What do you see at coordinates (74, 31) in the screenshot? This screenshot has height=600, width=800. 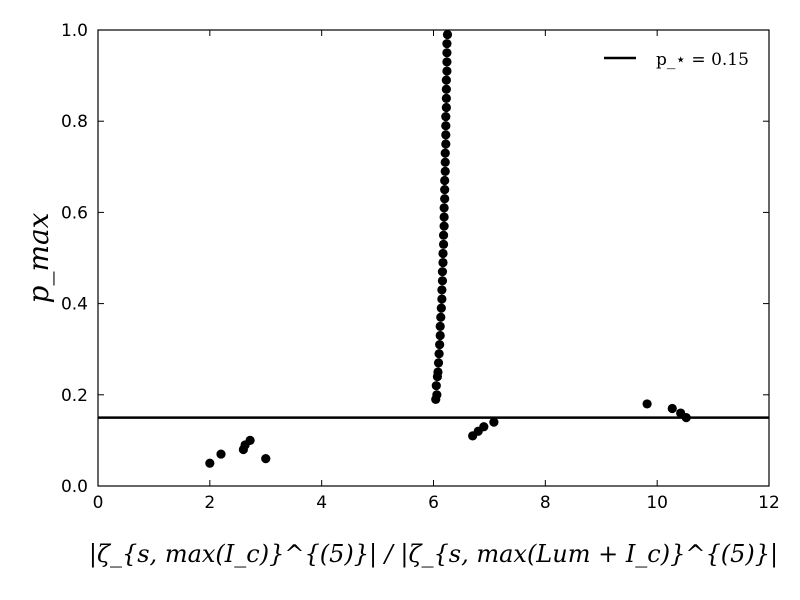 I see `y-tick-label: 1.0` at bounding box center [74, 31].